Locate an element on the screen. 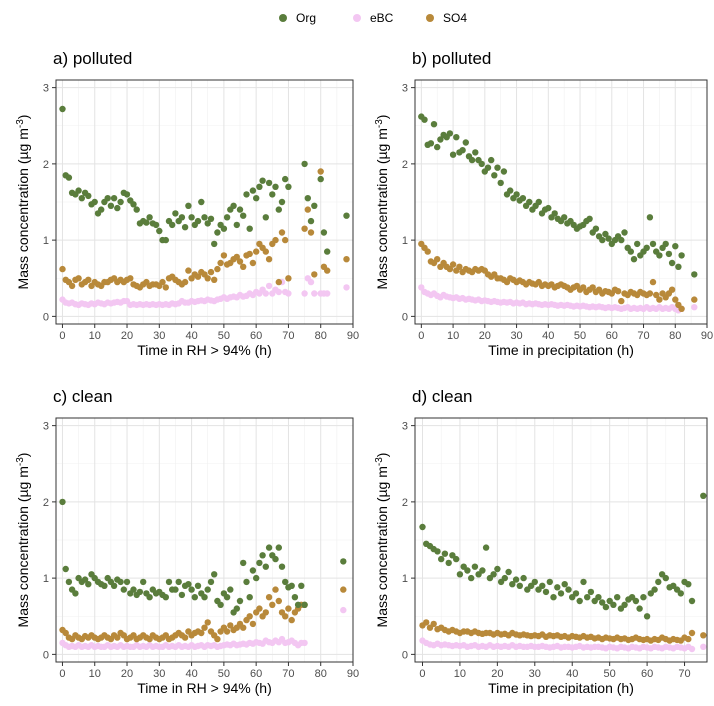 The width and height of the screenshot is (714, 706). y-tick-label: 1 is located at coordinates (46, 579).